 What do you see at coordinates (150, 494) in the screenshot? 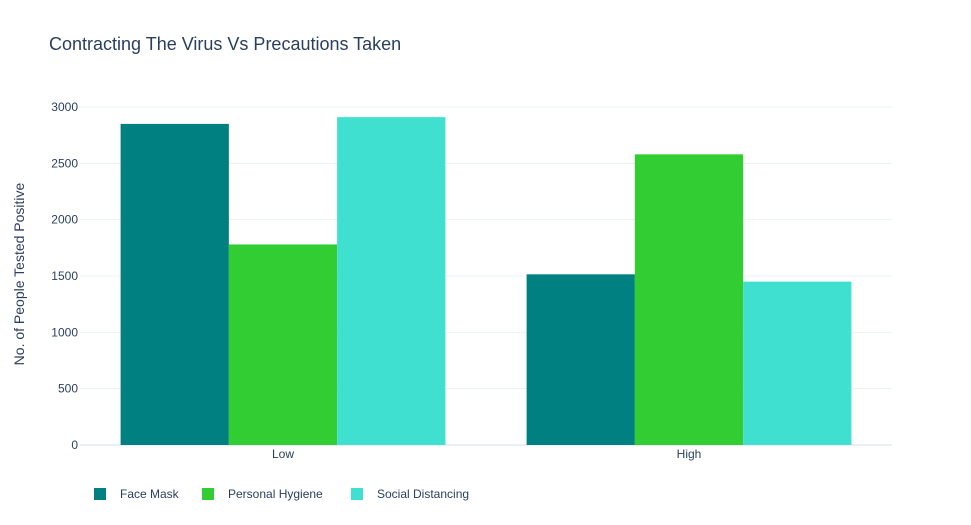
I see `legend-label: Face Mask` at bounding box center [150, 494].